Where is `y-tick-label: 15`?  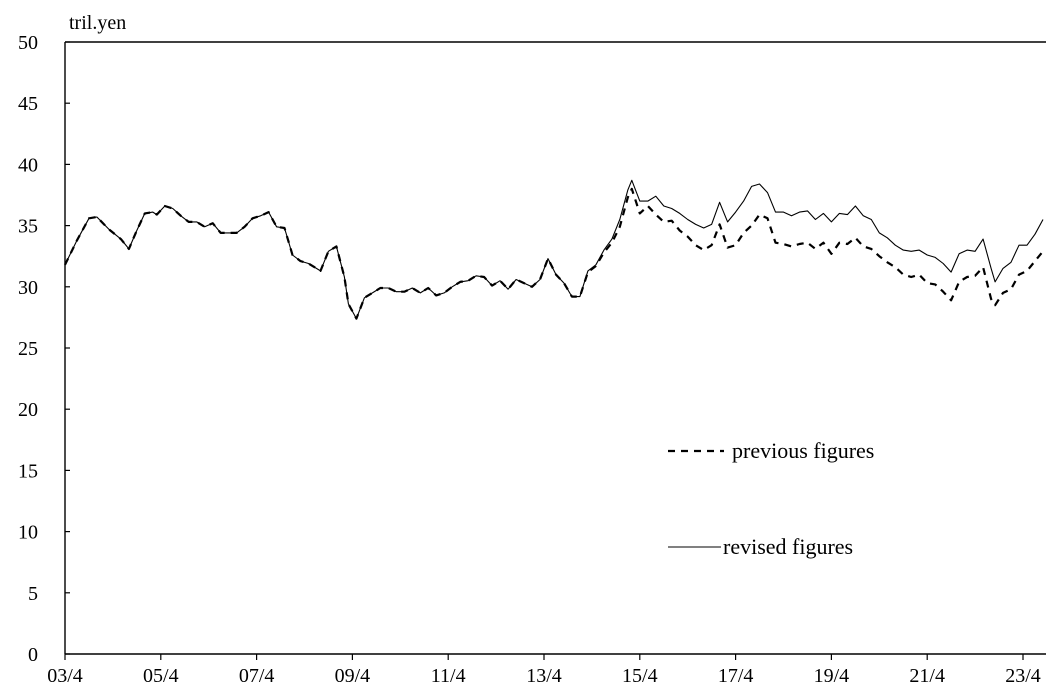 y-tick-label: 15 is located at coordinates (28, 471).